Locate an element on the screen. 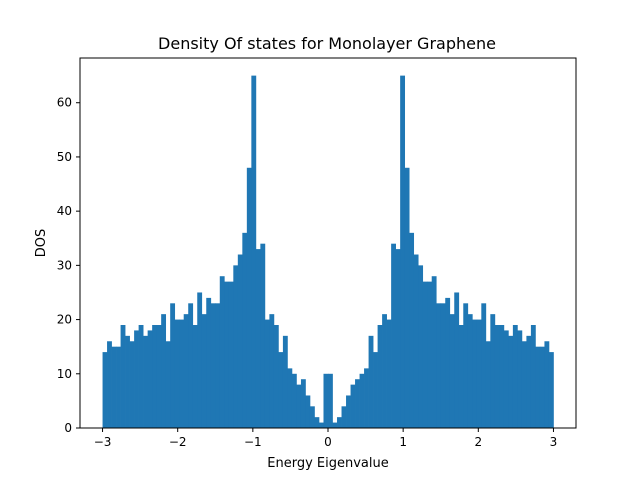 This screenshot has height=480, width=640. x-tick-label: 3 is located at coordinates (554, 442).